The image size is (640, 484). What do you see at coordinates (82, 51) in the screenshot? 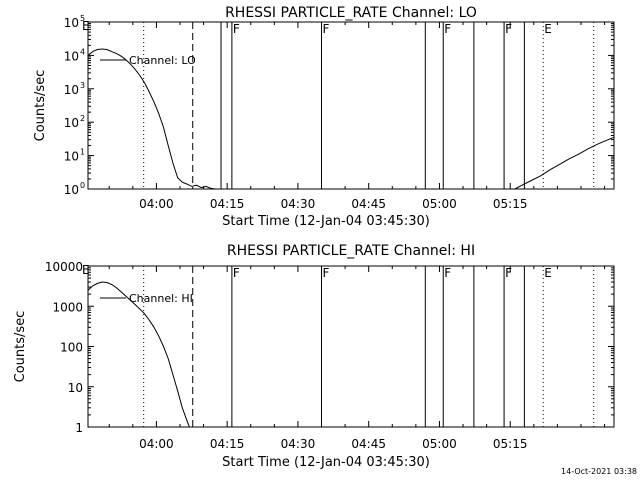
I see `y-tick-exponent: 4` at bounding box center [82, 51].